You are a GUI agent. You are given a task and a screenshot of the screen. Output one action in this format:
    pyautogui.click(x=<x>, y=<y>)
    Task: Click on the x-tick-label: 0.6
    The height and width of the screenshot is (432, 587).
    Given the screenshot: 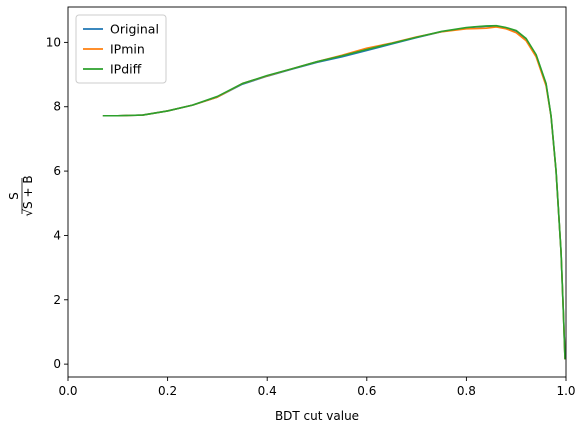 What is the action you would take?
    pyautogui.click(x=366, y=391)
    